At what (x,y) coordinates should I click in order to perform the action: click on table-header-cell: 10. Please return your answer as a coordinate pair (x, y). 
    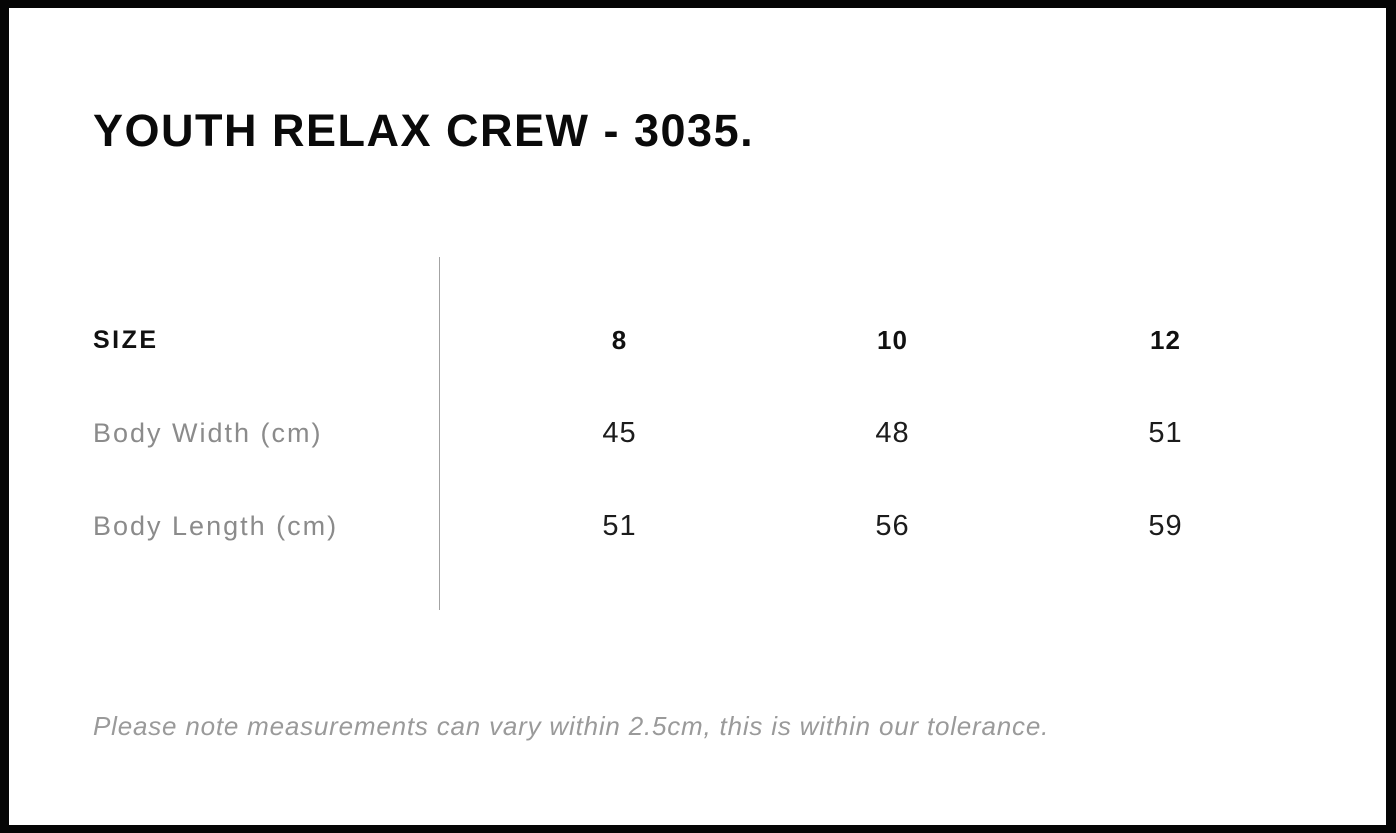
    Looking at the image, I should click on (892, 340).